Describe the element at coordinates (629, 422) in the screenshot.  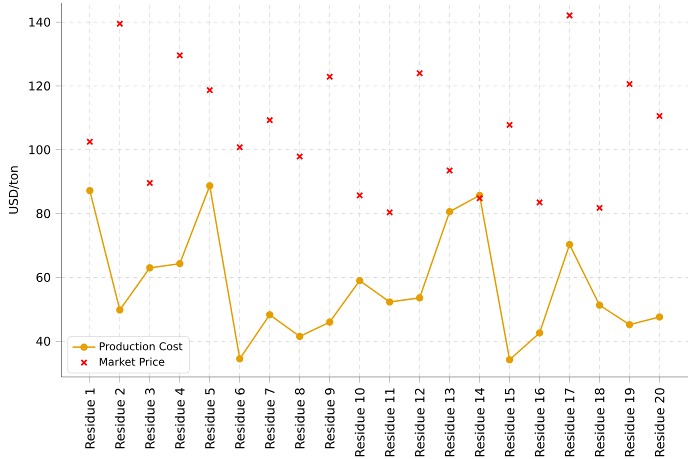
I see `x-tick-label: Residue 19` at that location.